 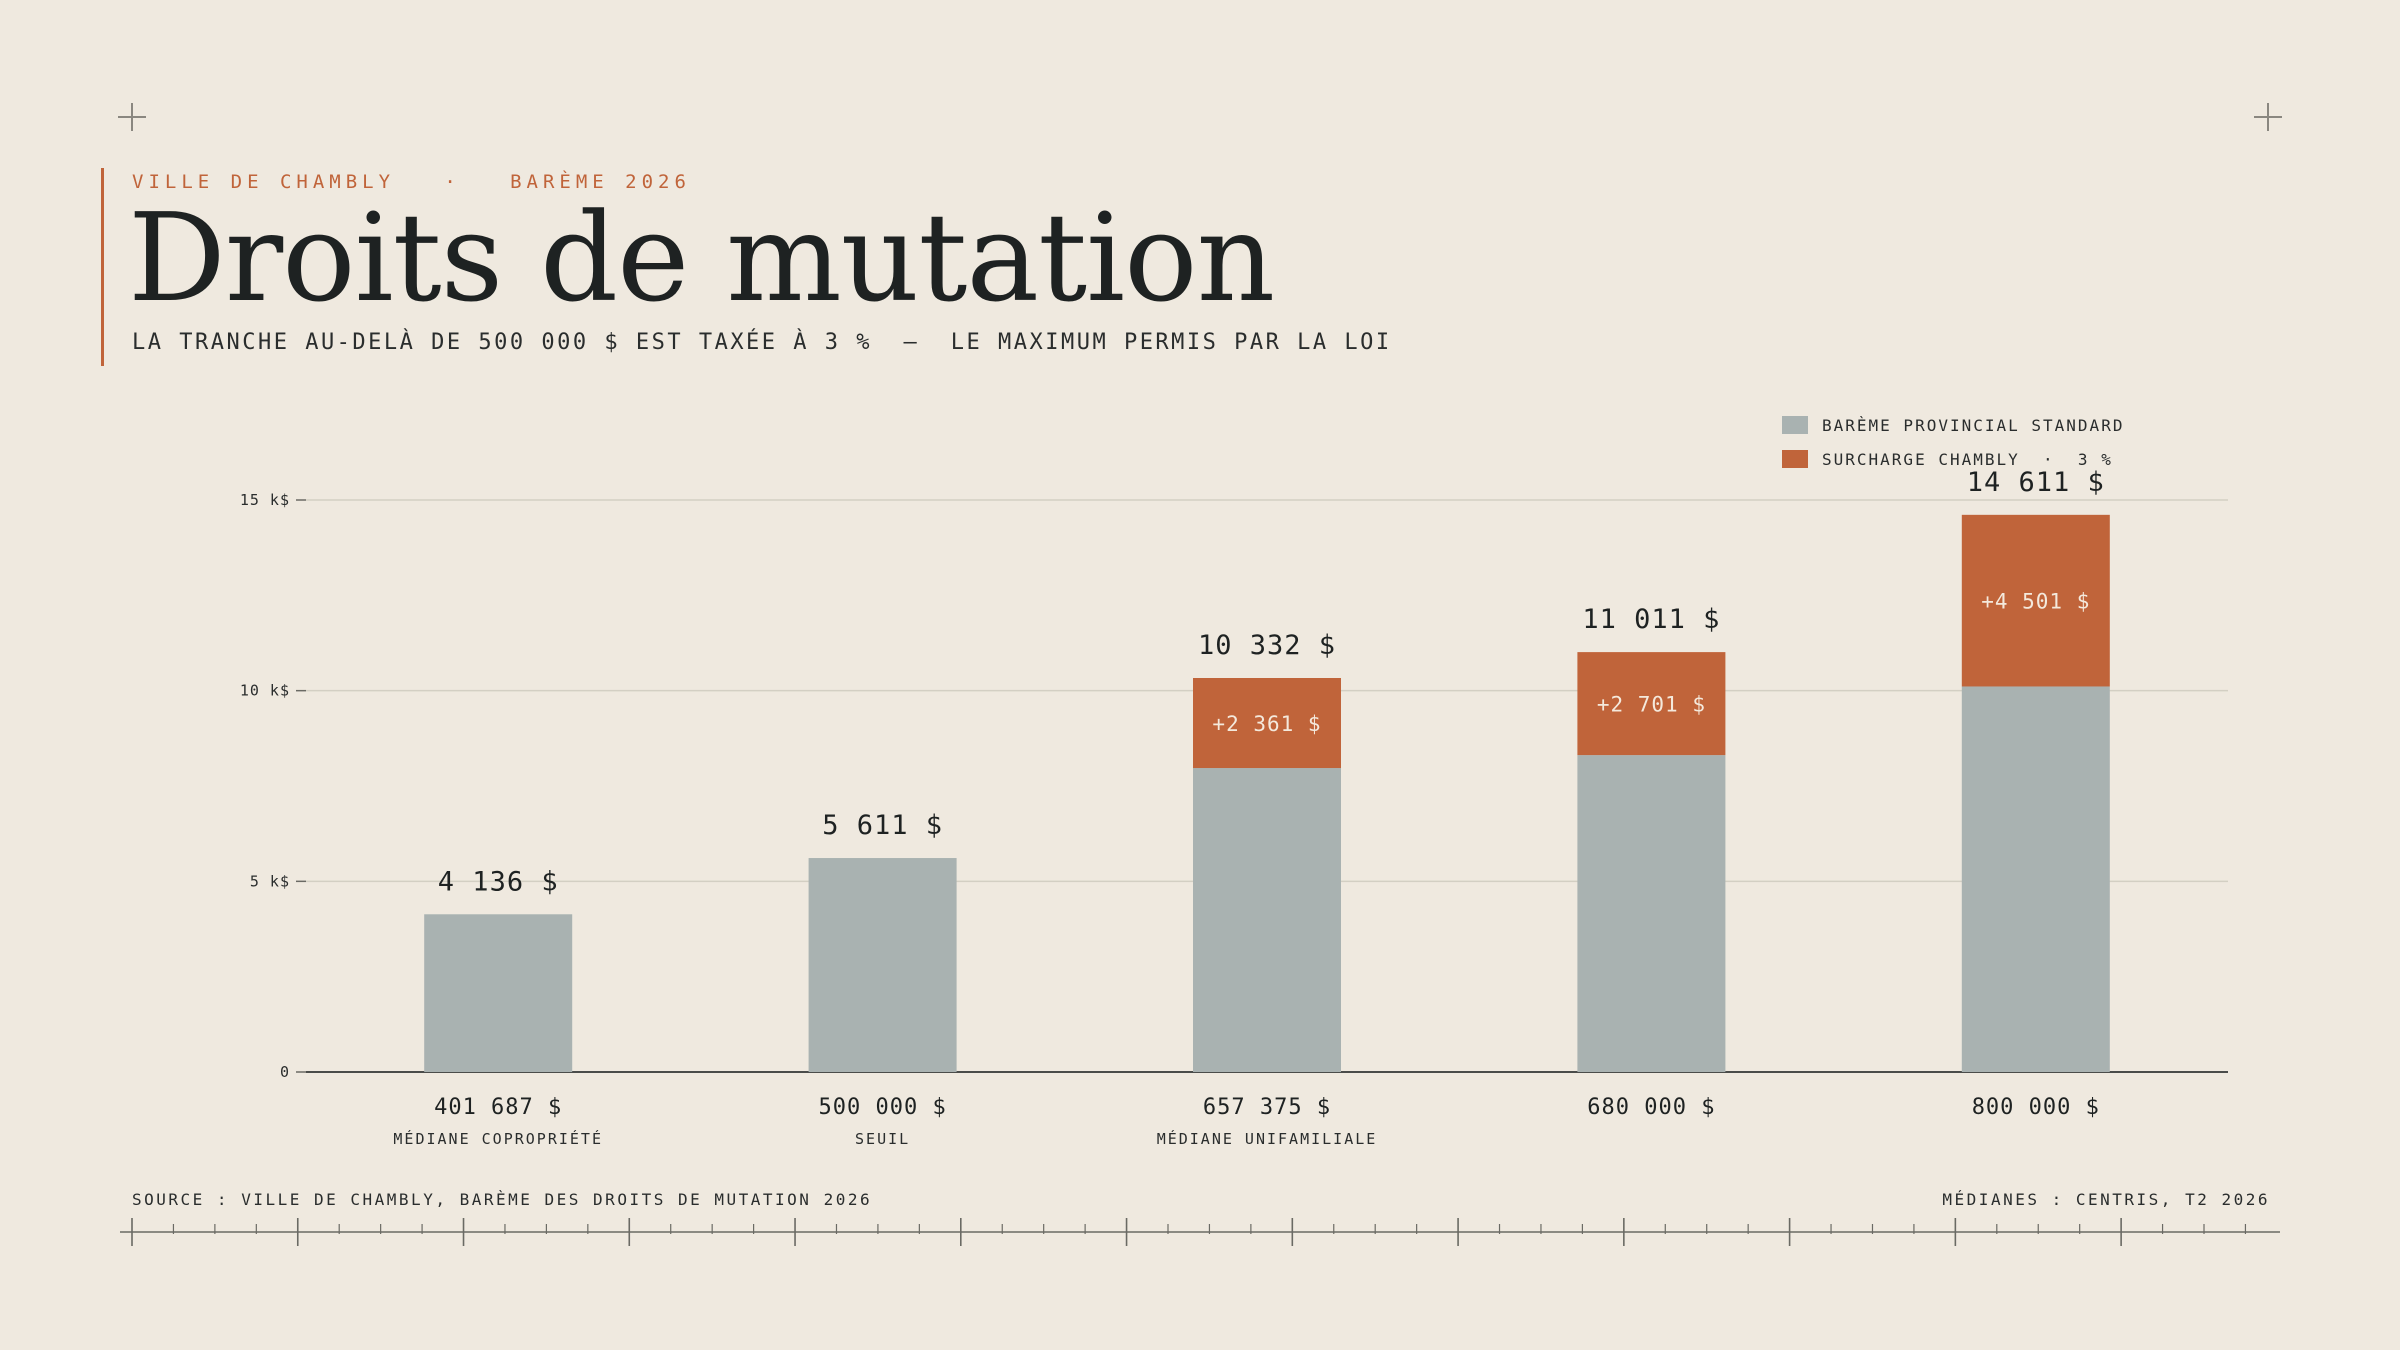 What do you see at coordinates (265, 691) in the screenshot?
I see `y-tick-label: 10 k$` at bounding box center [265, 691].